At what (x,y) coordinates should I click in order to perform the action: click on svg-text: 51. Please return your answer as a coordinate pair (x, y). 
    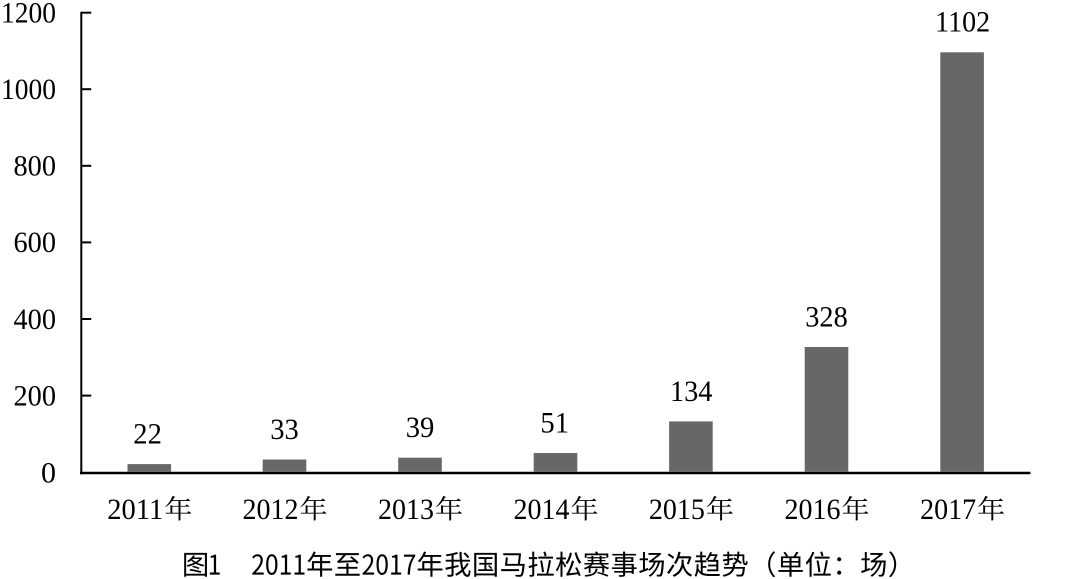
    Looking at the image, I should click on (554, 422).